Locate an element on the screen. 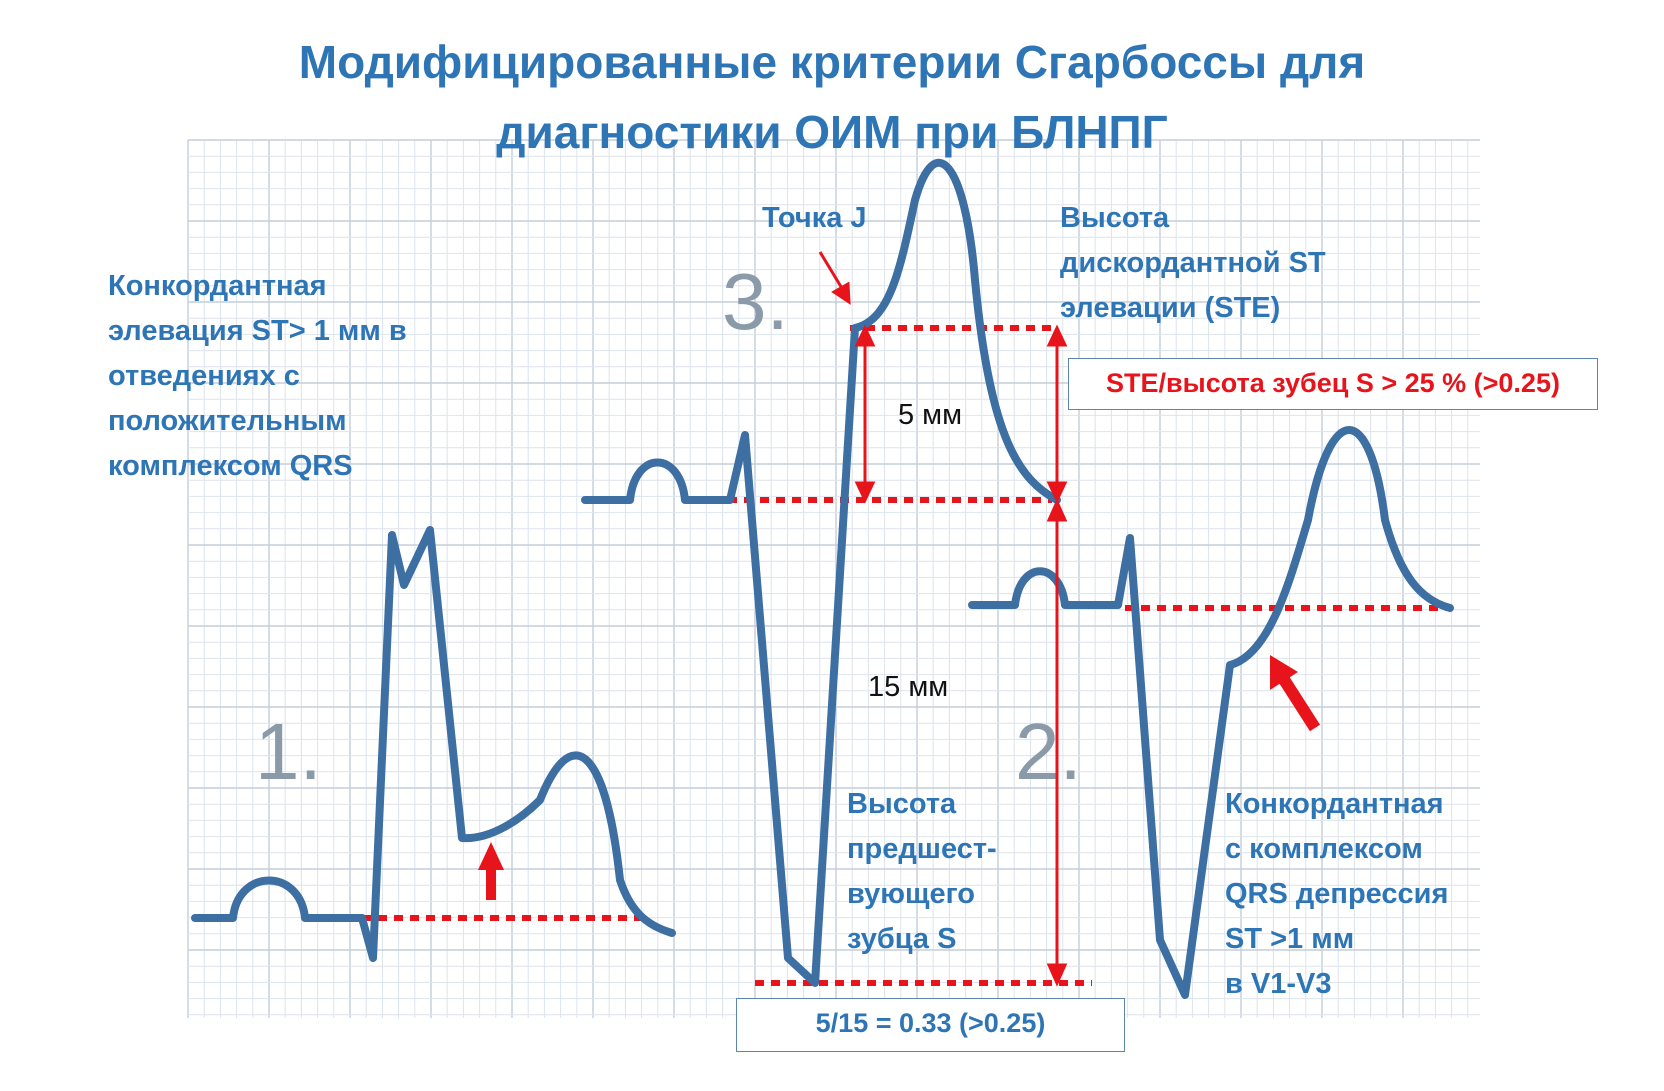 This screenshot has width=1664, height=1091. elevation-arrow-head is located at coordinates (491, 856).